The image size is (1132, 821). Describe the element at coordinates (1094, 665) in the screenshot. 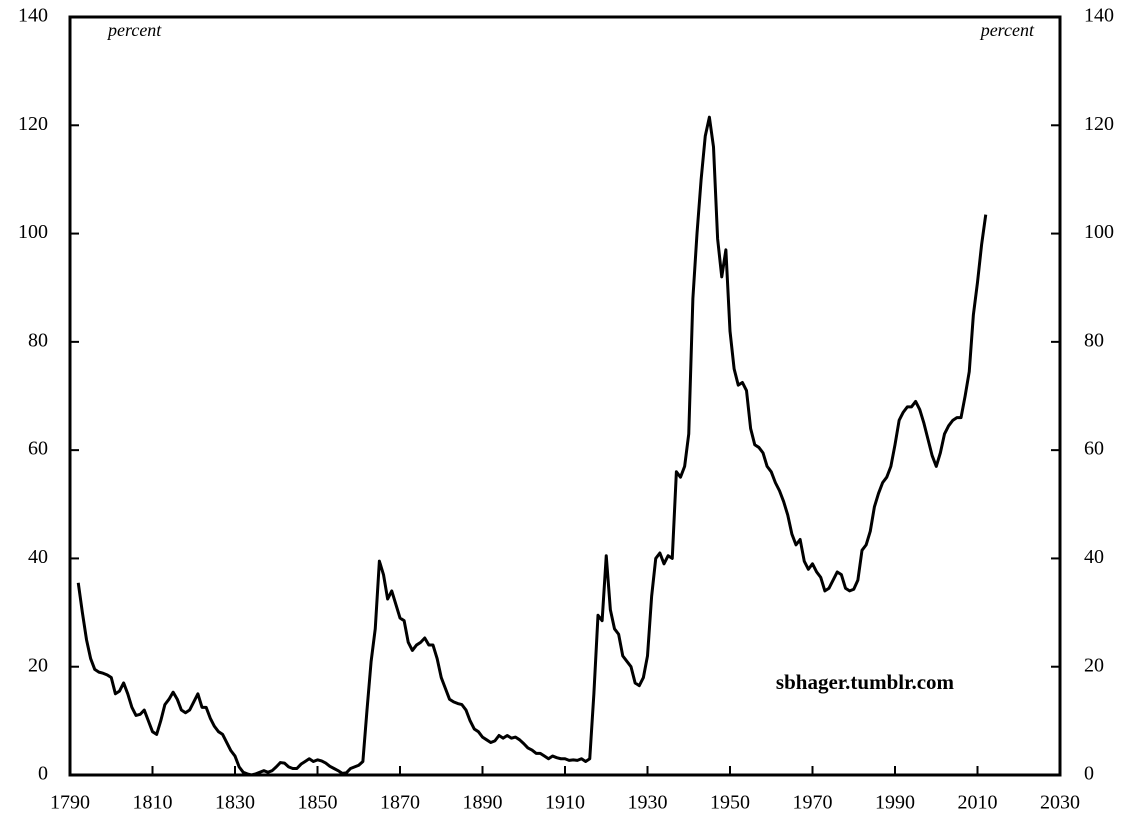

I see `y2-tick-label: 20` at that location.